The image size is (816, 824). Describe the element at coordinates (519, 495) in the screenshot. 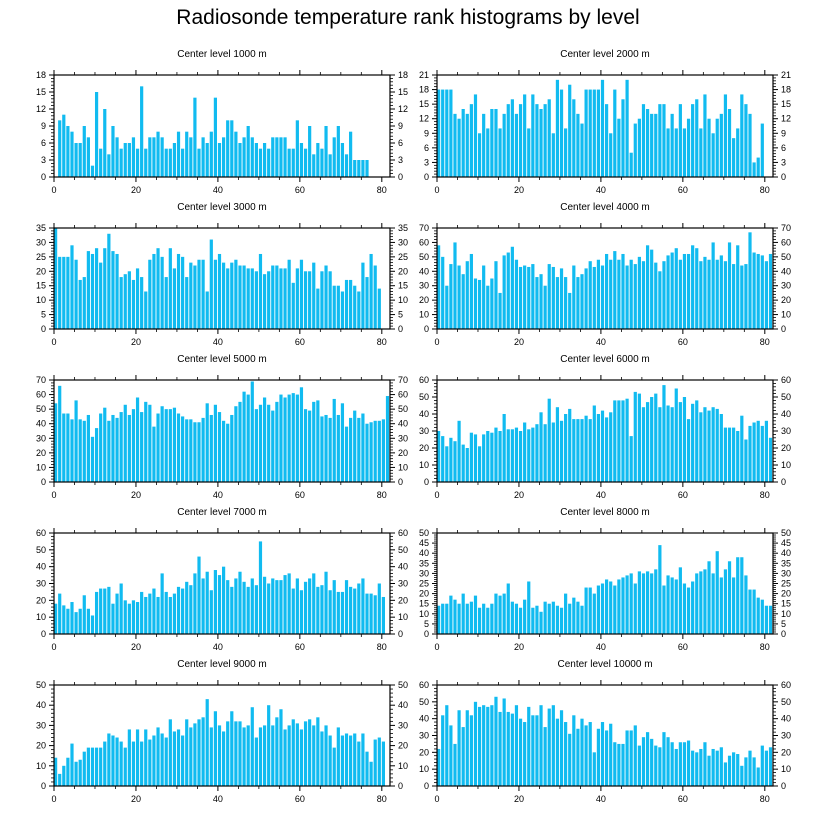

I see `x-tick-label: 20` at that location.